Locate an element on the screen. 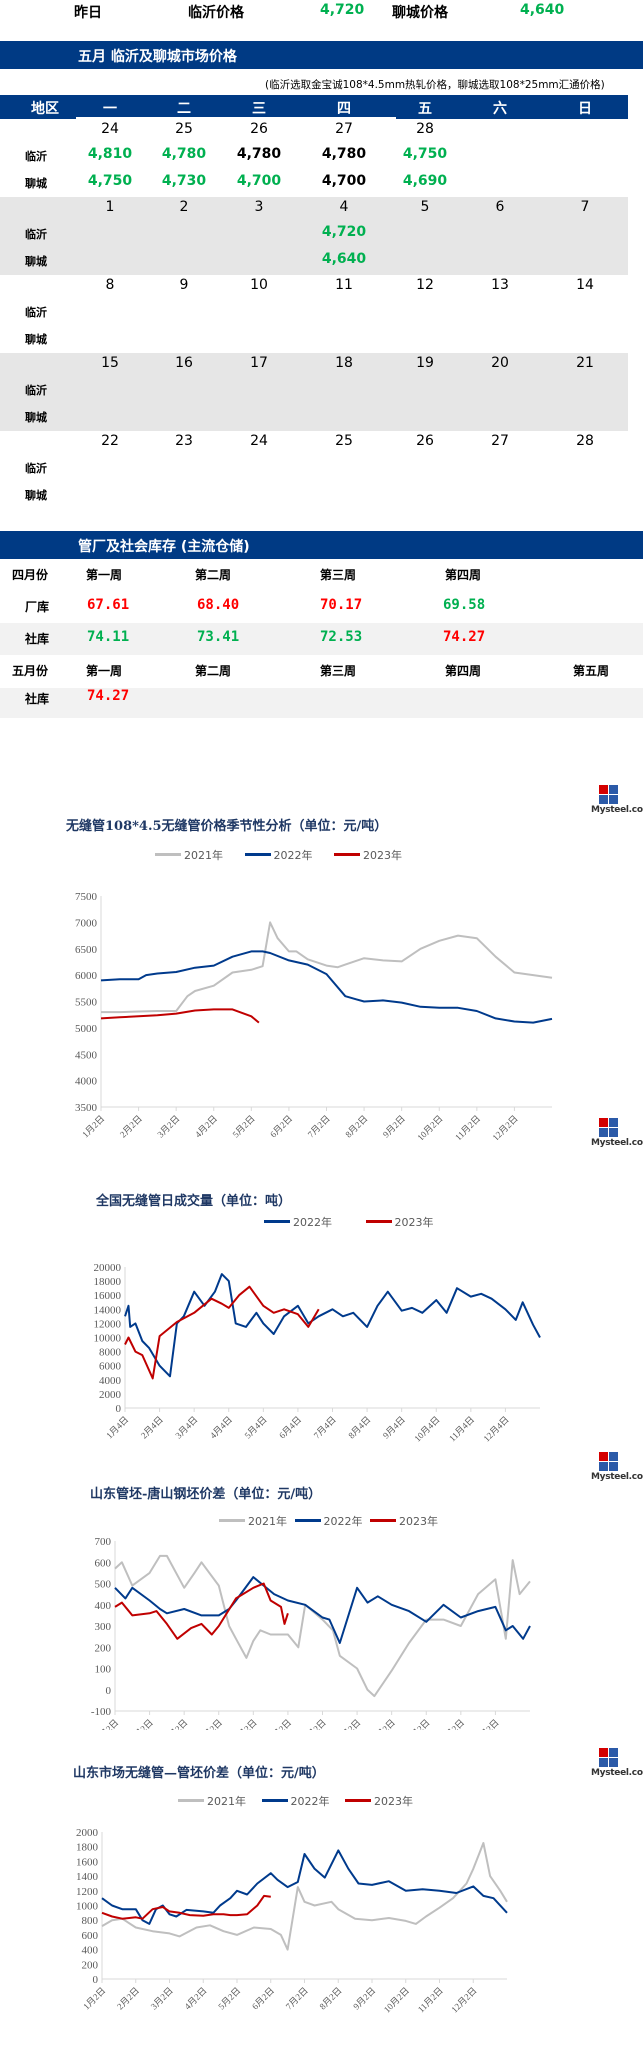 The width and height of the screenshot is (643, 2045). inventory-banner: 管厂及社会库存 (主流仓储) is located at coordinates (321, 545).